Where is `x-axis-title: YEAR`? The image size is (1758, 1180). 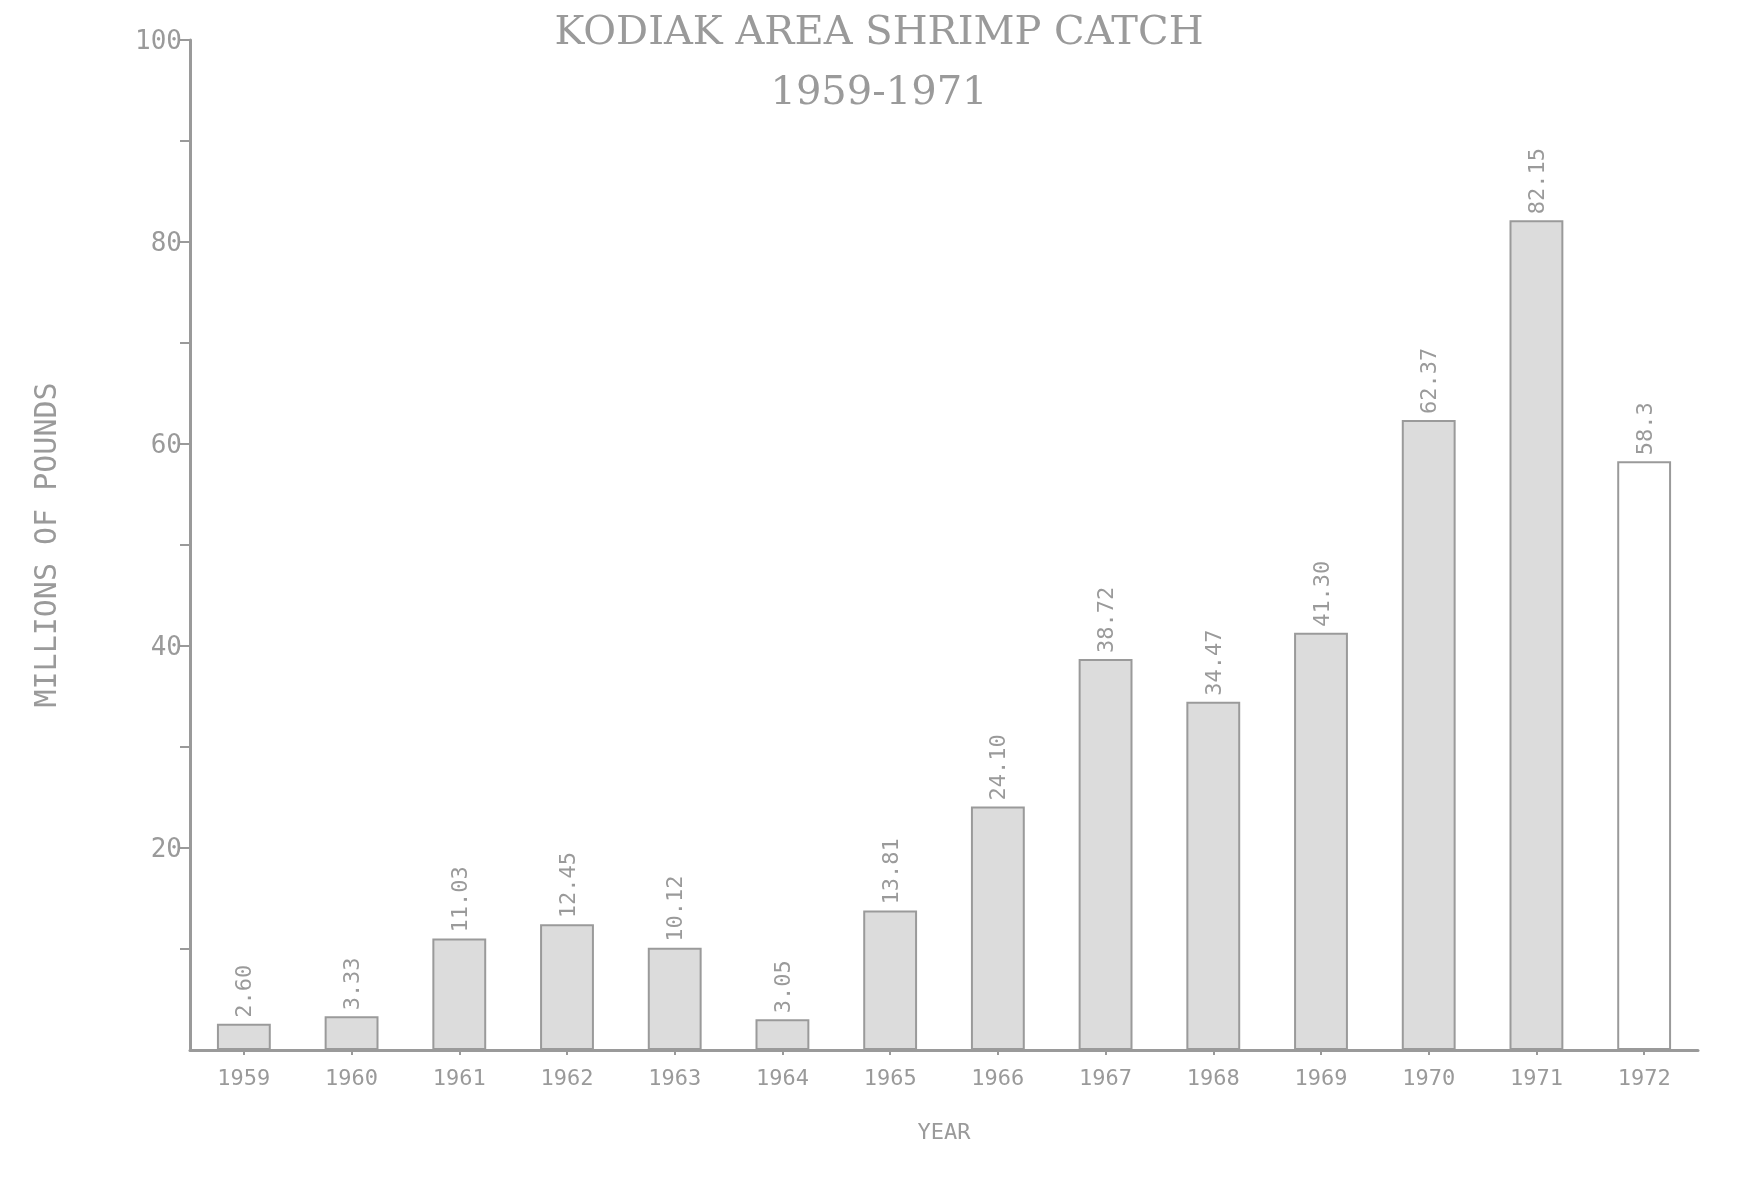
x-axis-title: YEAR is located at coordinates (944, 1131).